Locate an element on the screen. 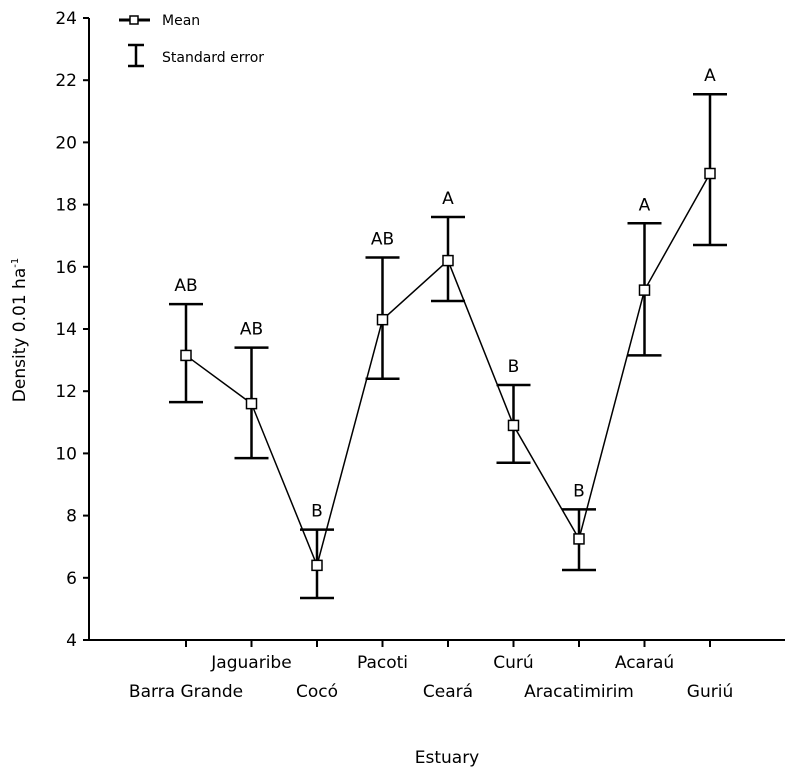 This screenshot has width=801, height=771. y-tick-label: 12 is located at coordinates (66, 392).